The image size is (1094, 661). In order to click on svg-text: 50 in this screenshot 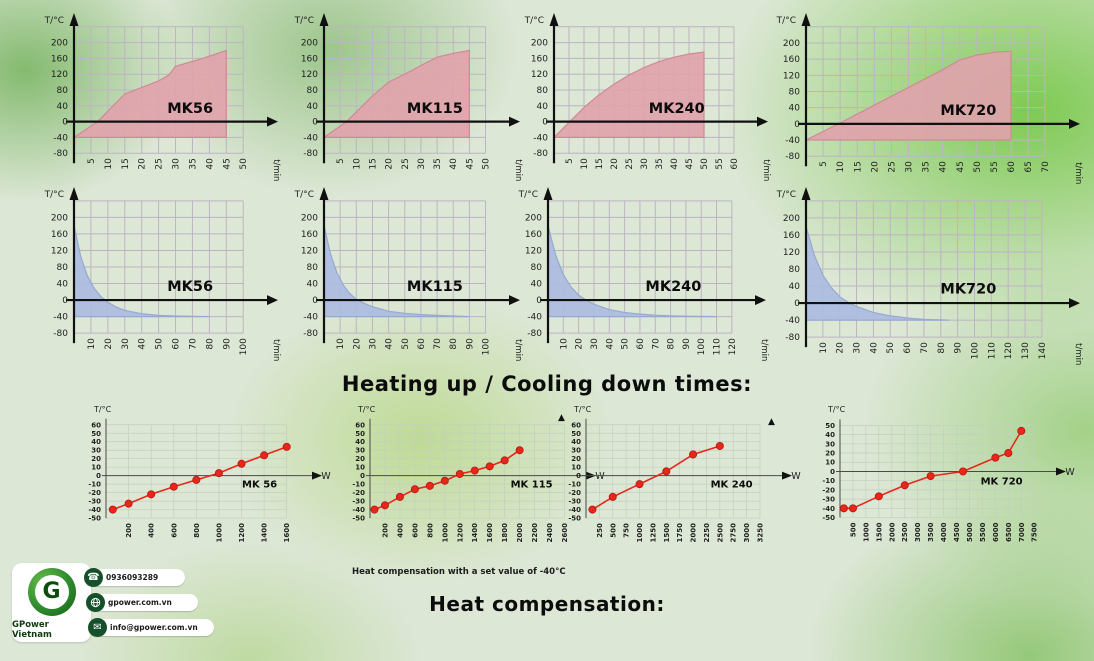, I will do `click(487, 164)`.